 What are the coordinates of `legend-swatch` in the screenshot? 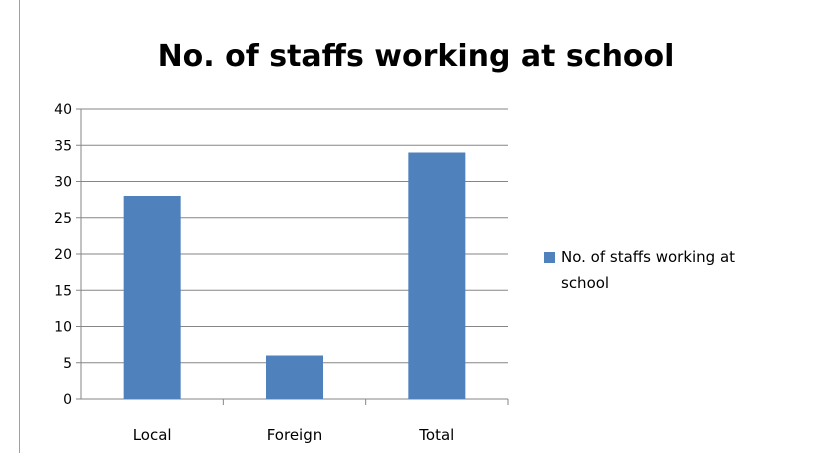 It's located at (549, 257).